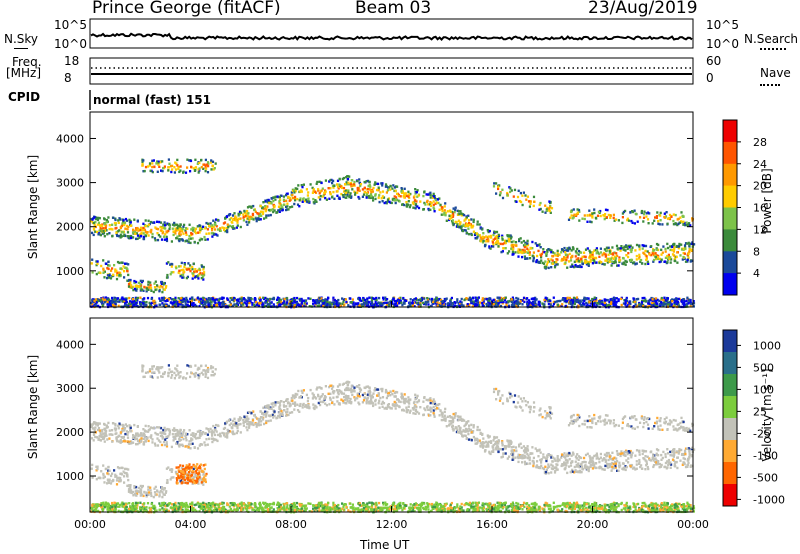 The height and width of the screenshot is (554, 800). Describe the element at coordinates (68, 78) in the screenshot. I see `freq-tick-low: 8` at that location.